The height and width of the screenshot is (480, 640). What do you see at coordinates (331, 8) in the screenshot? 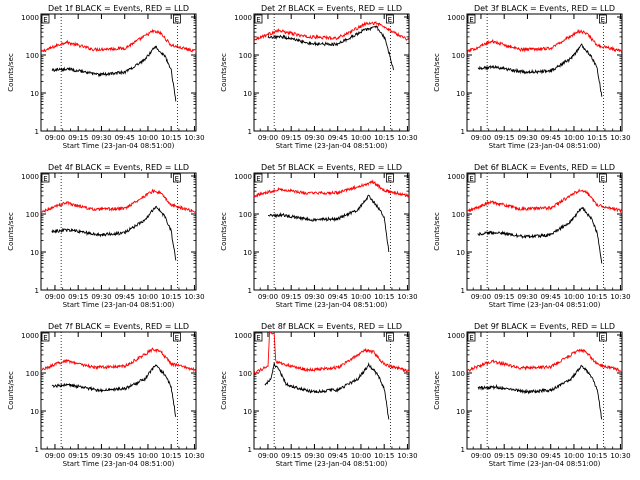
I see `panel-title: Det 2f BLACK = Events, RED = LLD` at bounding box center [331, 8].